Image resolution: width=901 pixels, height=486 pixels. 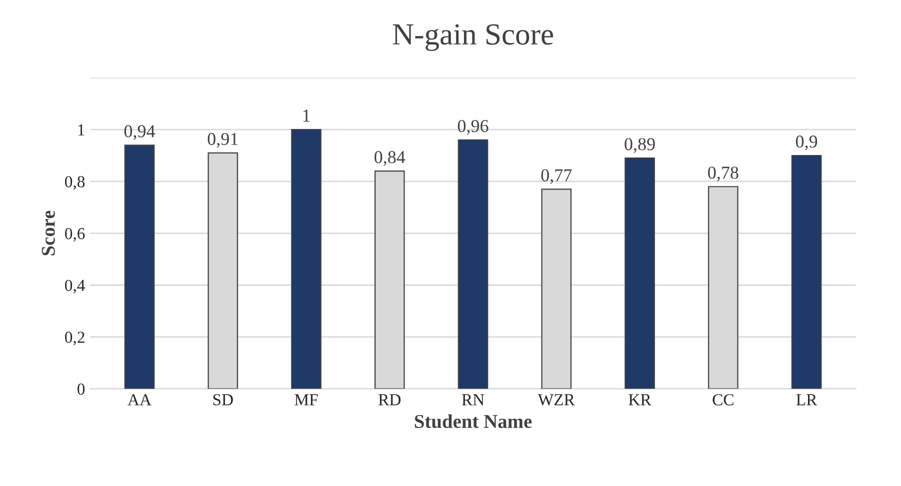 What do you see at coordinates (140, 400) in the screenshot?
I see `x-tick-label: AA` at bounding box center [140, 400].